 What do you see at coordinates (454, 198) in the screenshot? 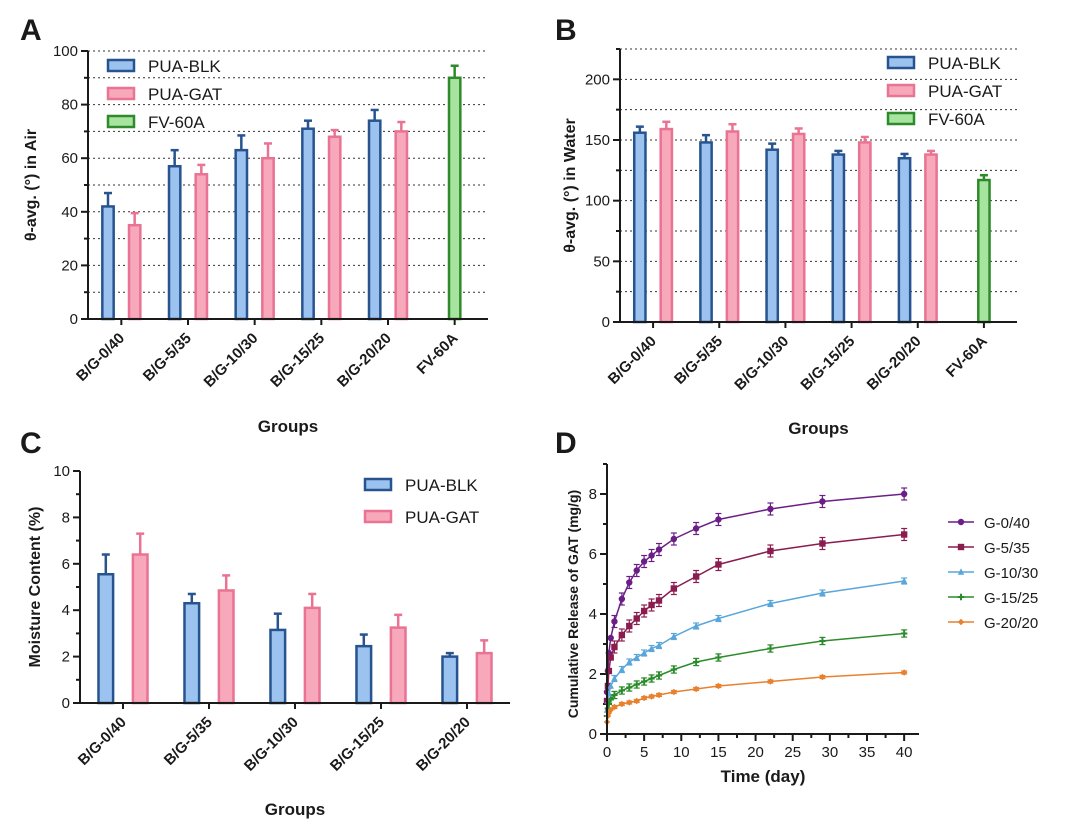
I see `bar-a-fv-60a-fv-60a` at bounding box center [454, 198].